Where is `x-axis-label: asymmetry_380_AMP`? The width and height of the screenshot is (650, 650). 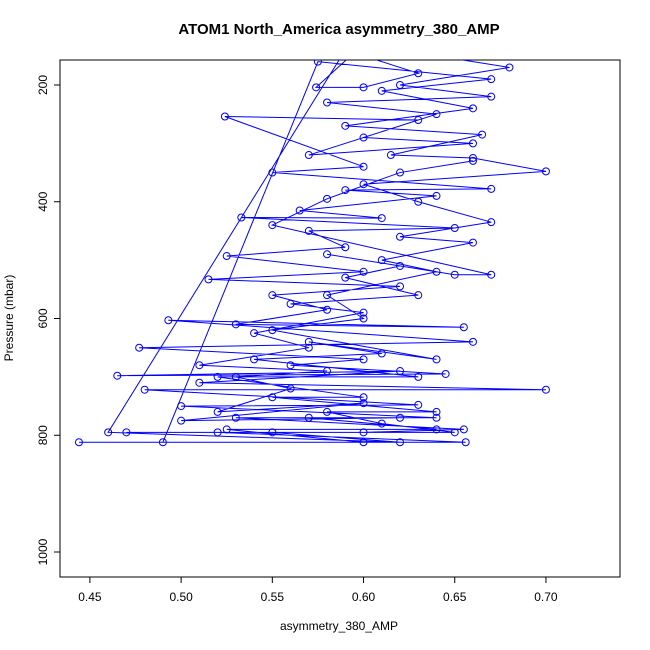
x-axis-label: asymmetry_380_AMP is located at coordinates (339, 626).